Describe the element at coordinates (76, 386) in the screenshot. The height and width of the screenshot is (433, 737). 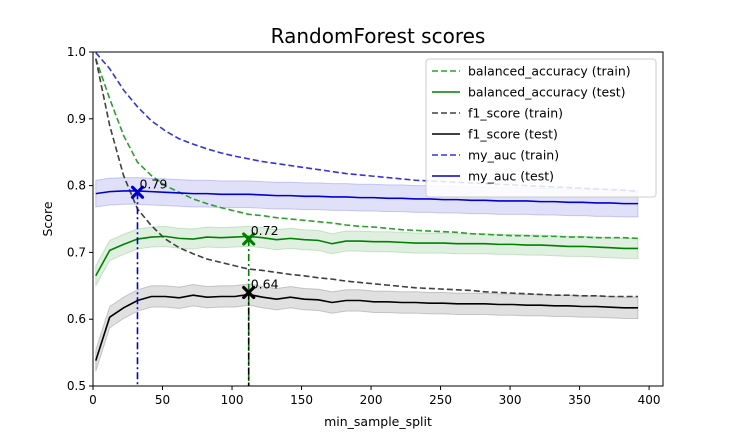
I see `y-tick-label: 0.5` at that location.